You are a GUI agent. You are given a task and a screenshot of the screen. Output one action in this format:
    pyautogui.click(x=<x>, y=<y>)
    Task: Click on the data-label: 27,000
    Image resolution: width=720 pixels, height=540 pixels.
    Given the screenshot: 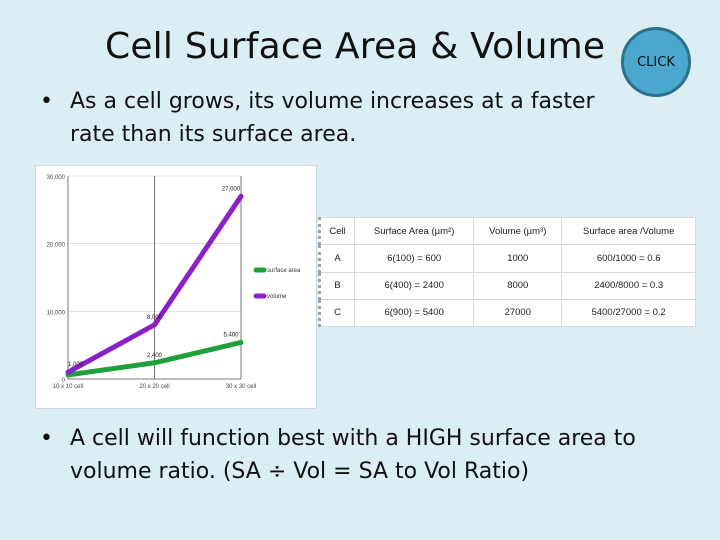 What is the action you would take?
    pyautogui.click(x=231, y=189)
    